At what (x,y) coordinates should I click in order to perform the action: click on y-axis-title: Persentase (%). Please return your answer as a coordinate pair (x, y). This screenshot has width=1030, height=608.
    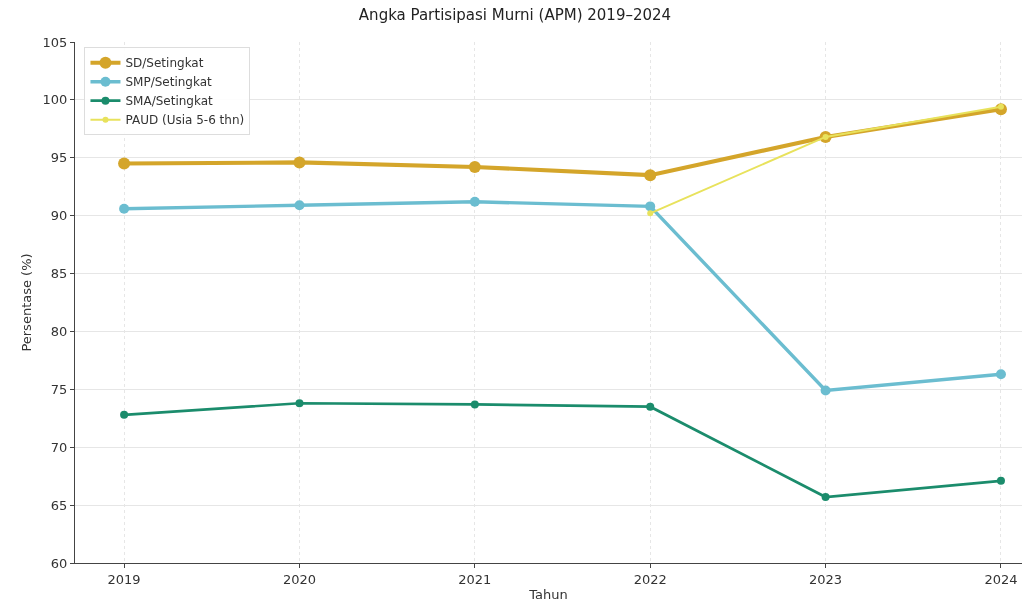
    Looking at the image, I should click on (26, 302).